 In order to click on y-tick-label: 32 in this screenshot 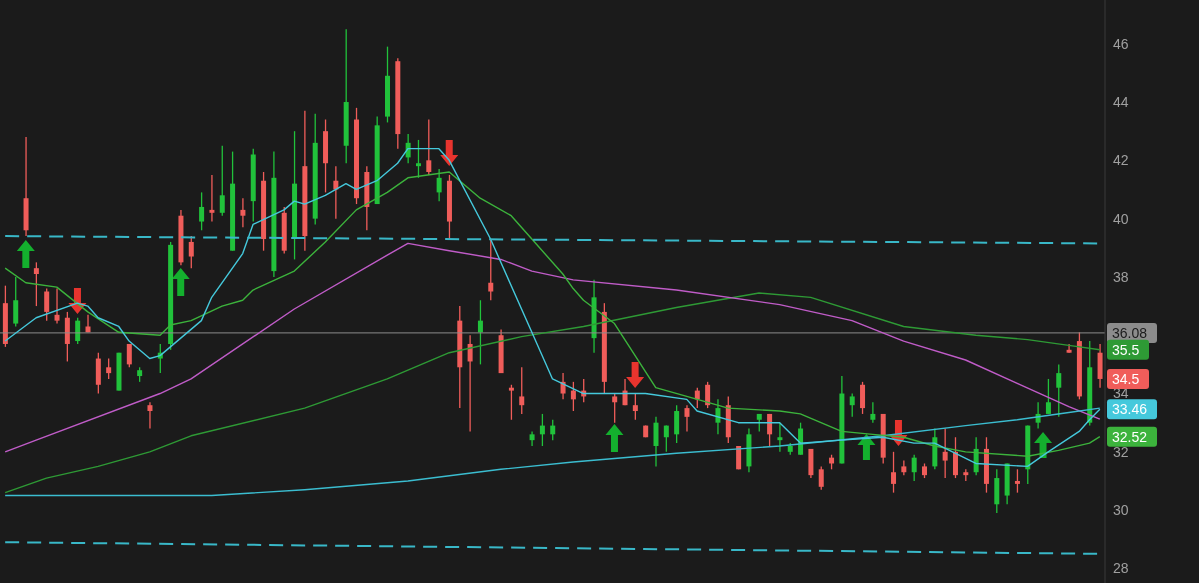, I will do `click(1121, 451)`.